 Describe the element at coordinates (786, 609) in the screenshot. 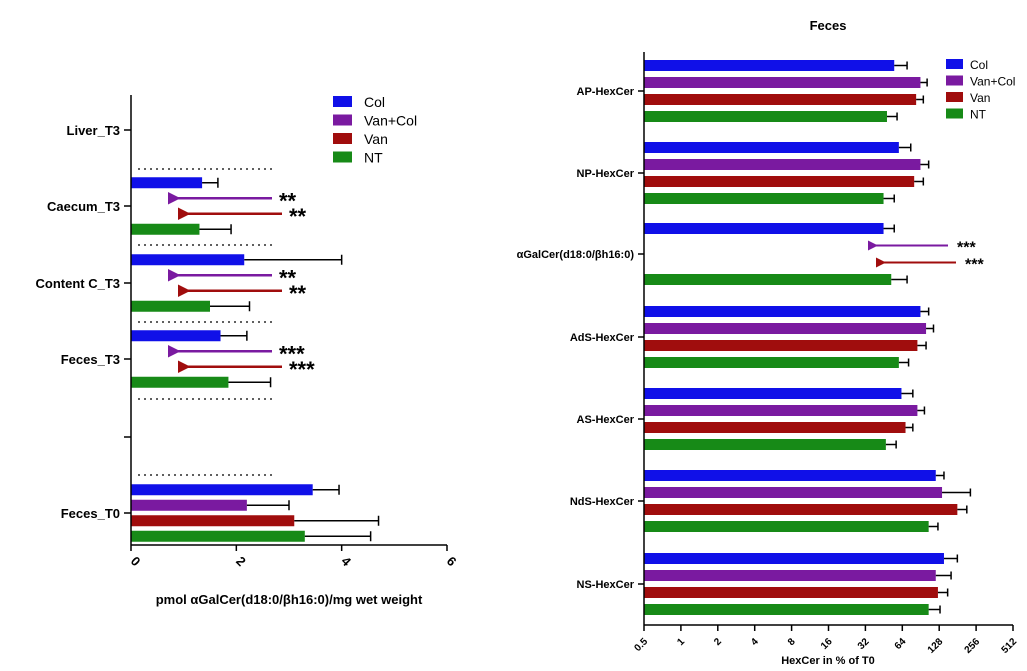

I see `bar-ns-hexcer-nt` at that location.